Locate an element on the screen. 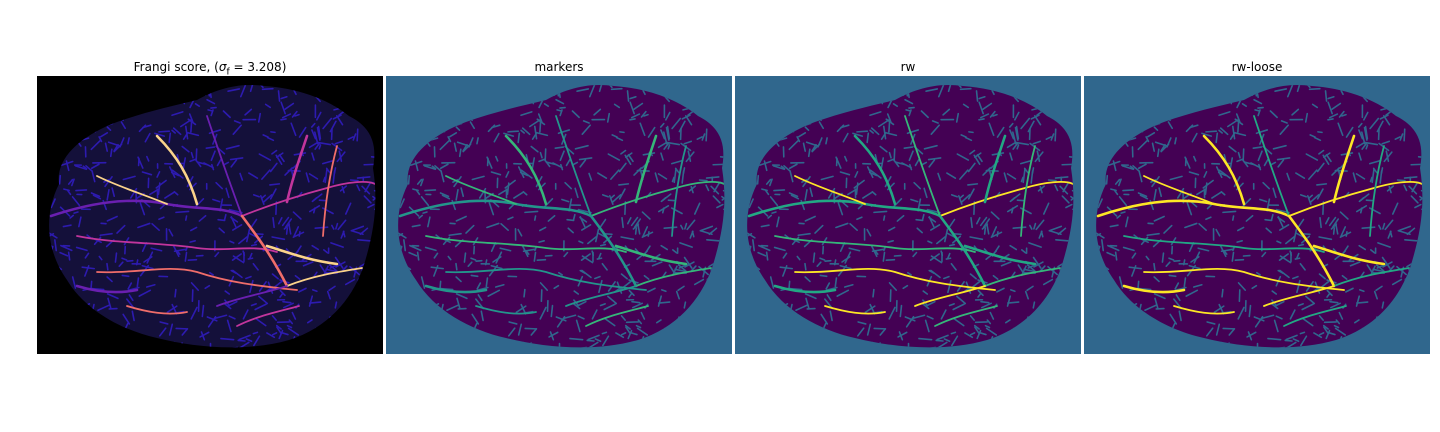  frangi-panel-title: Frangi score, (σf = 3.208) is located at coordinates (210, 69).